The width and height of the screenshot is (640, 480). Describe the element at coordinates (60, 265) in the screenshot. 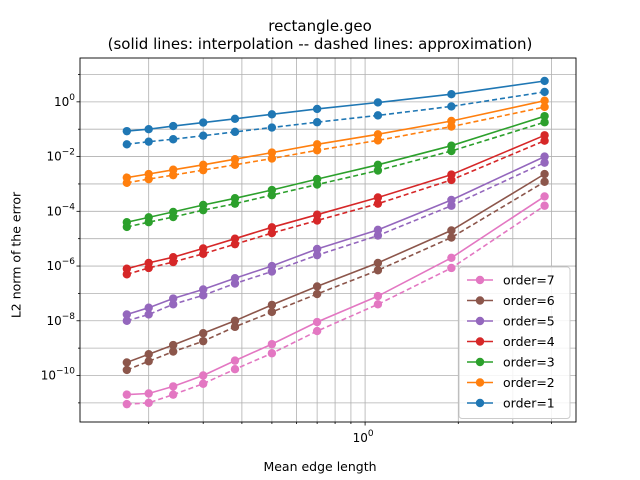

I see `y-tick-label: 10⁻⁶` at that location.